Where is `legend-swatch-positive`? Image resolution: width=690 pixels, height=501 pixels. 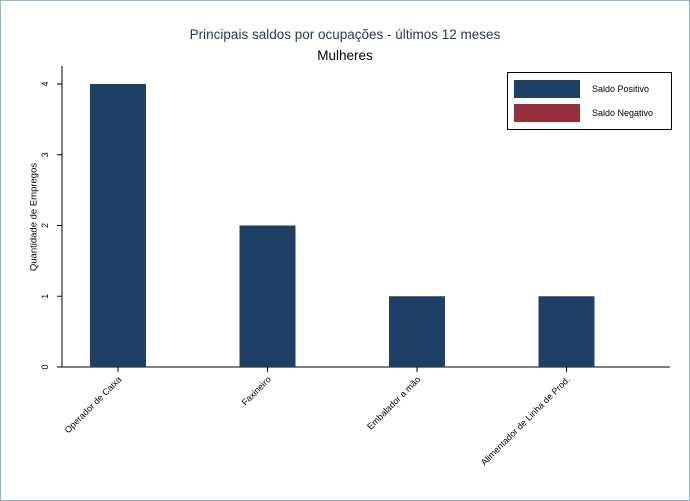
legend-swatch-positive is located at coordinates (547, 89).